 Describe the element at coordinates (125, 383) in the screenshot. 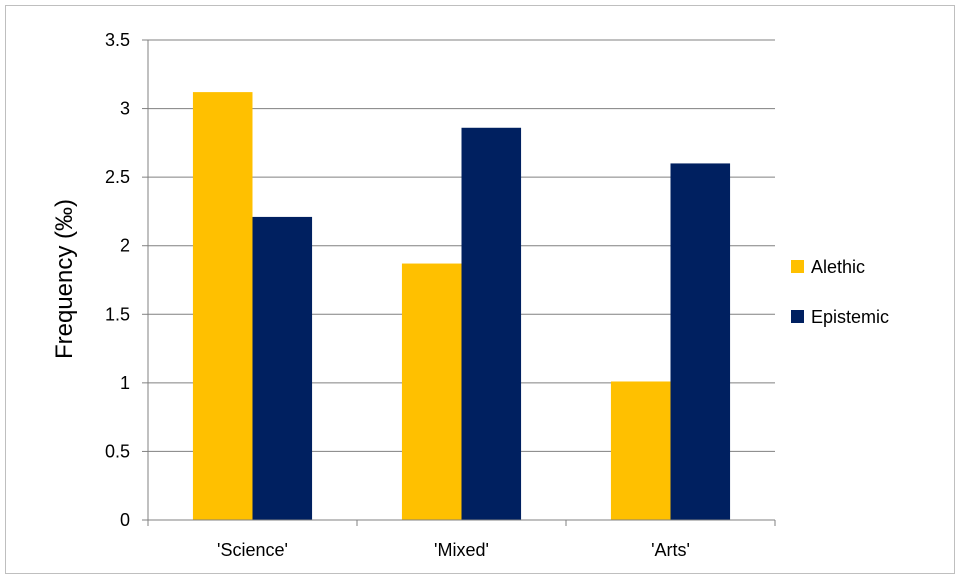

I see `y-tick-label: 1` at that location.